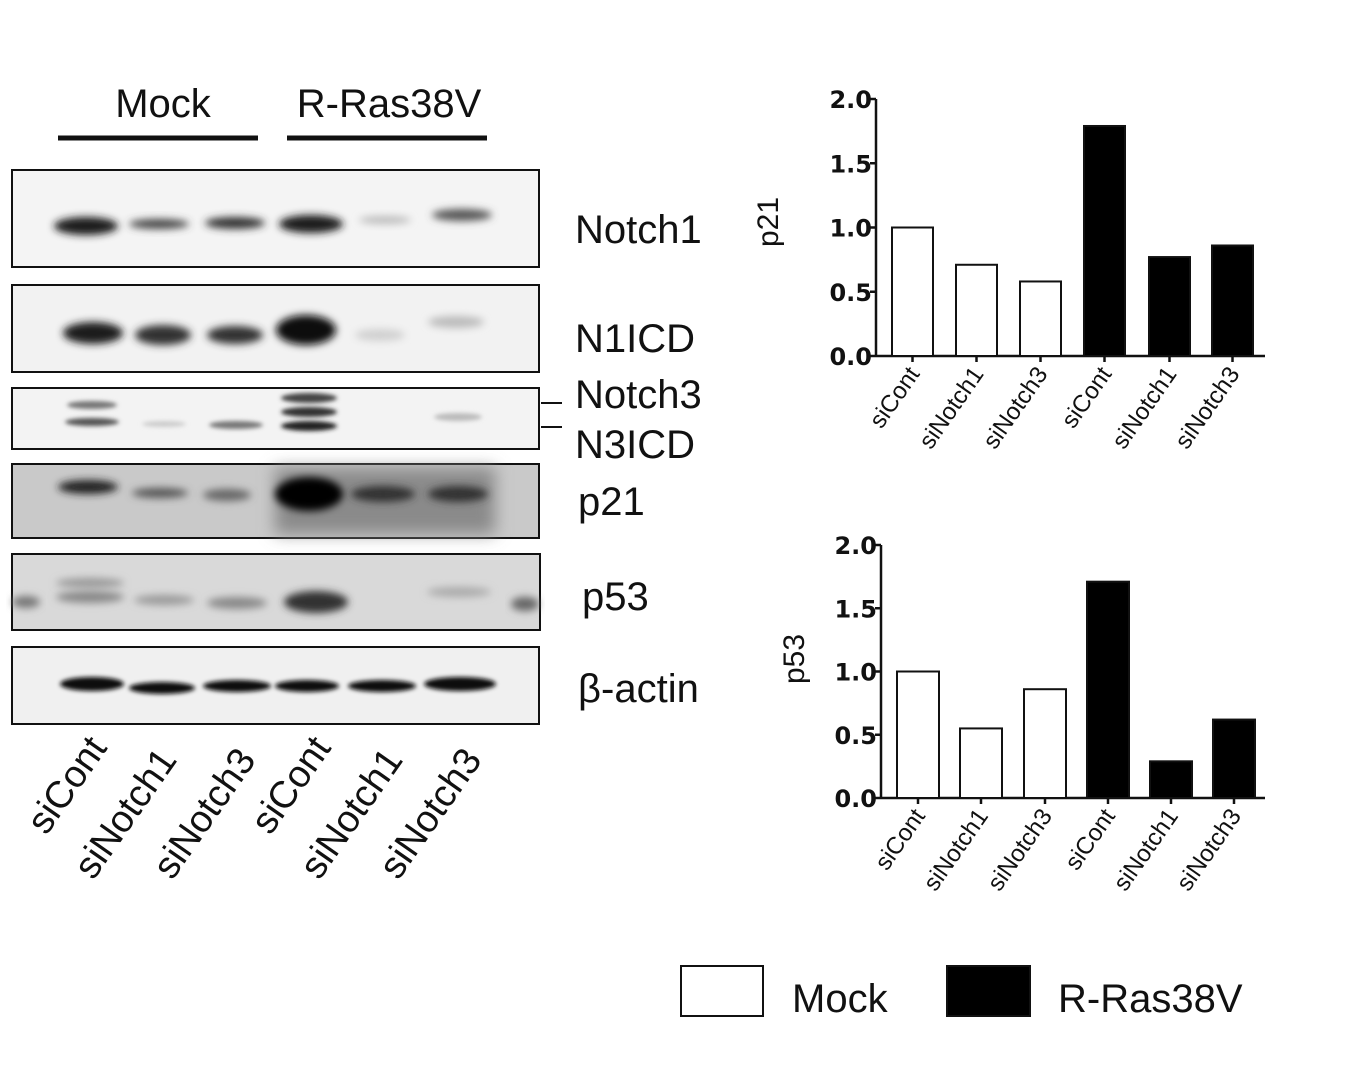  Describe the element at coordinates (988, 991) in the screenshot. I see `legend-swatch-r-ras38v` at that location.